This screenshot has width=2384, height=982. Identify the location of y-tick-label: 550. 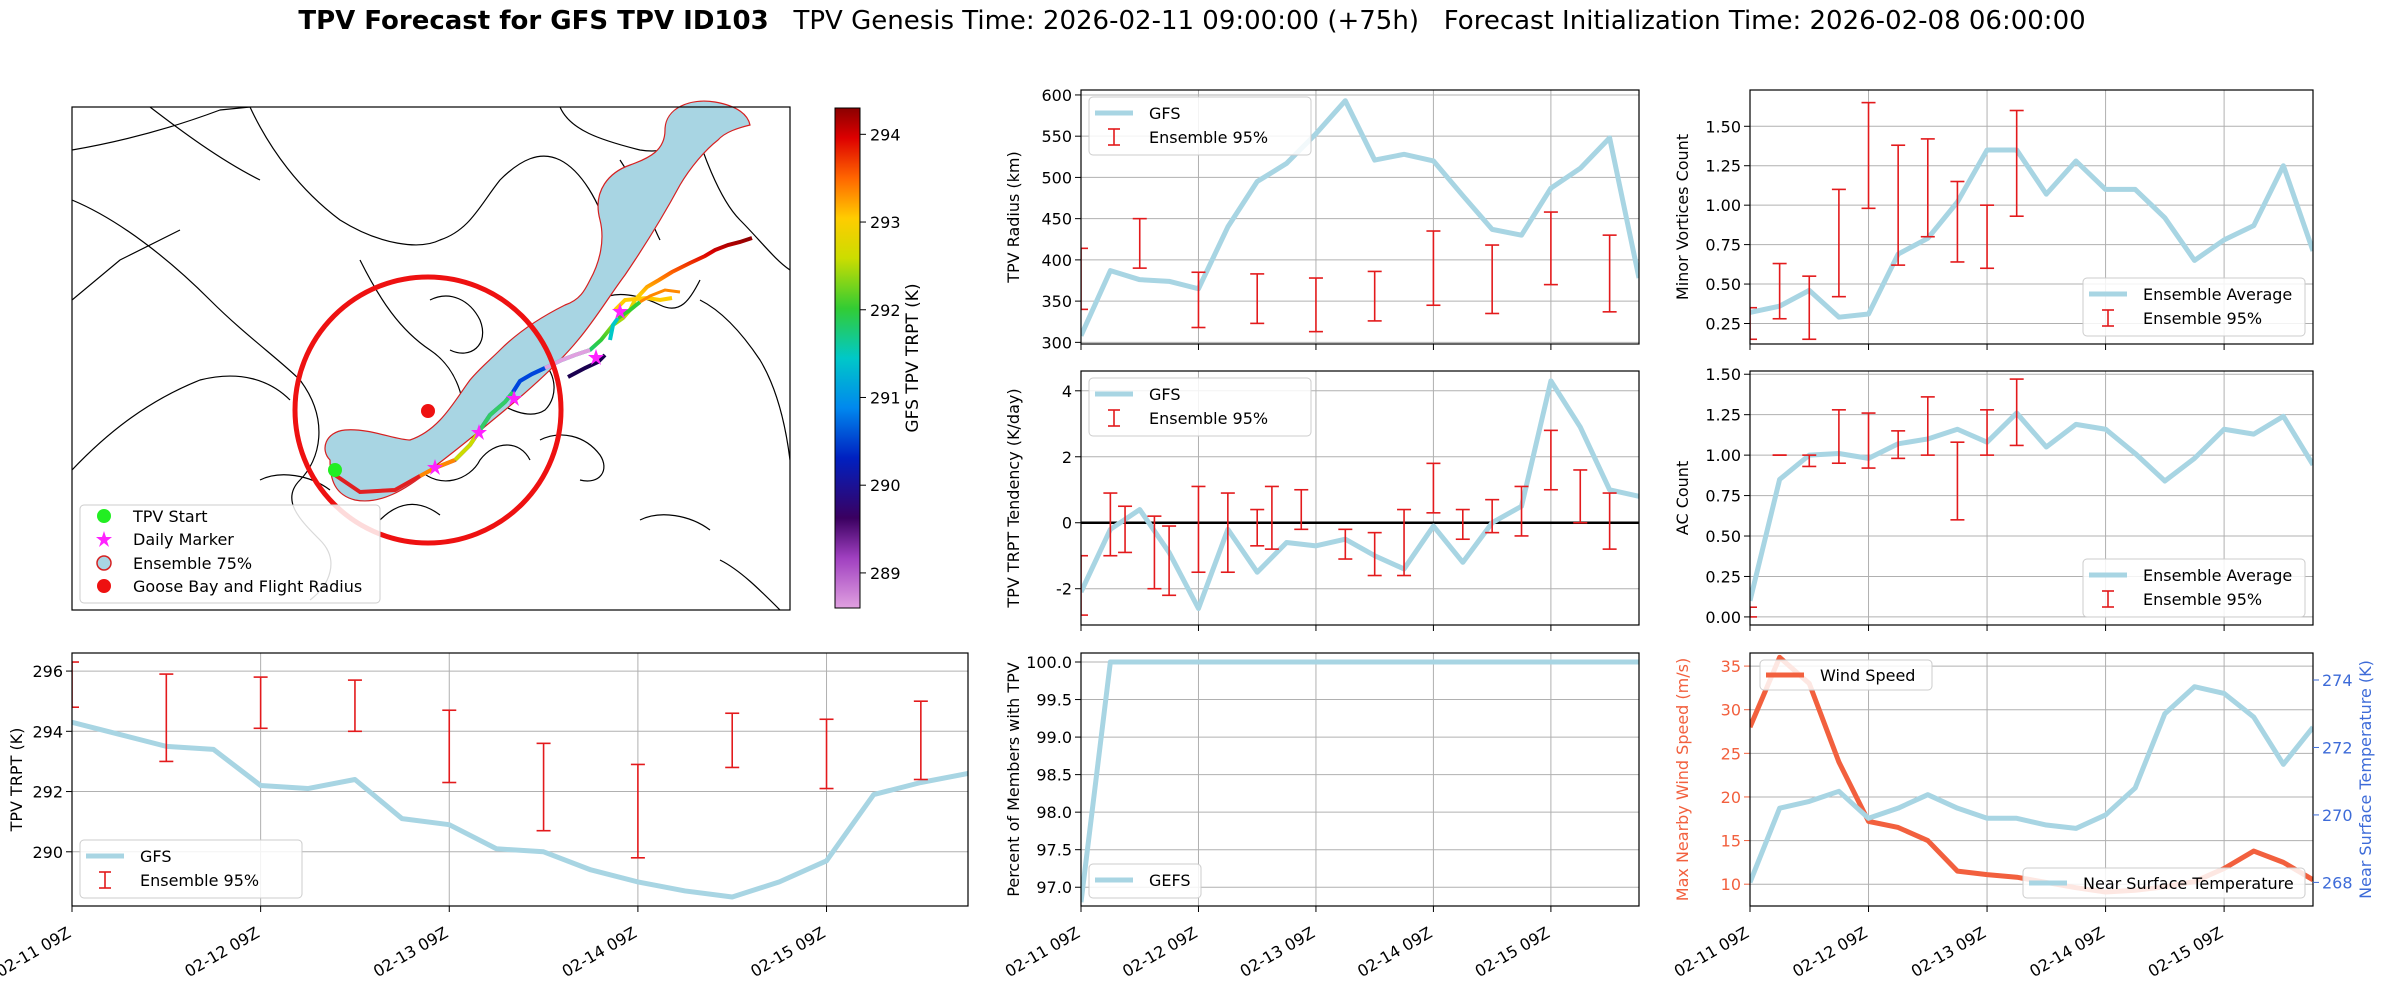
(1056, 136).